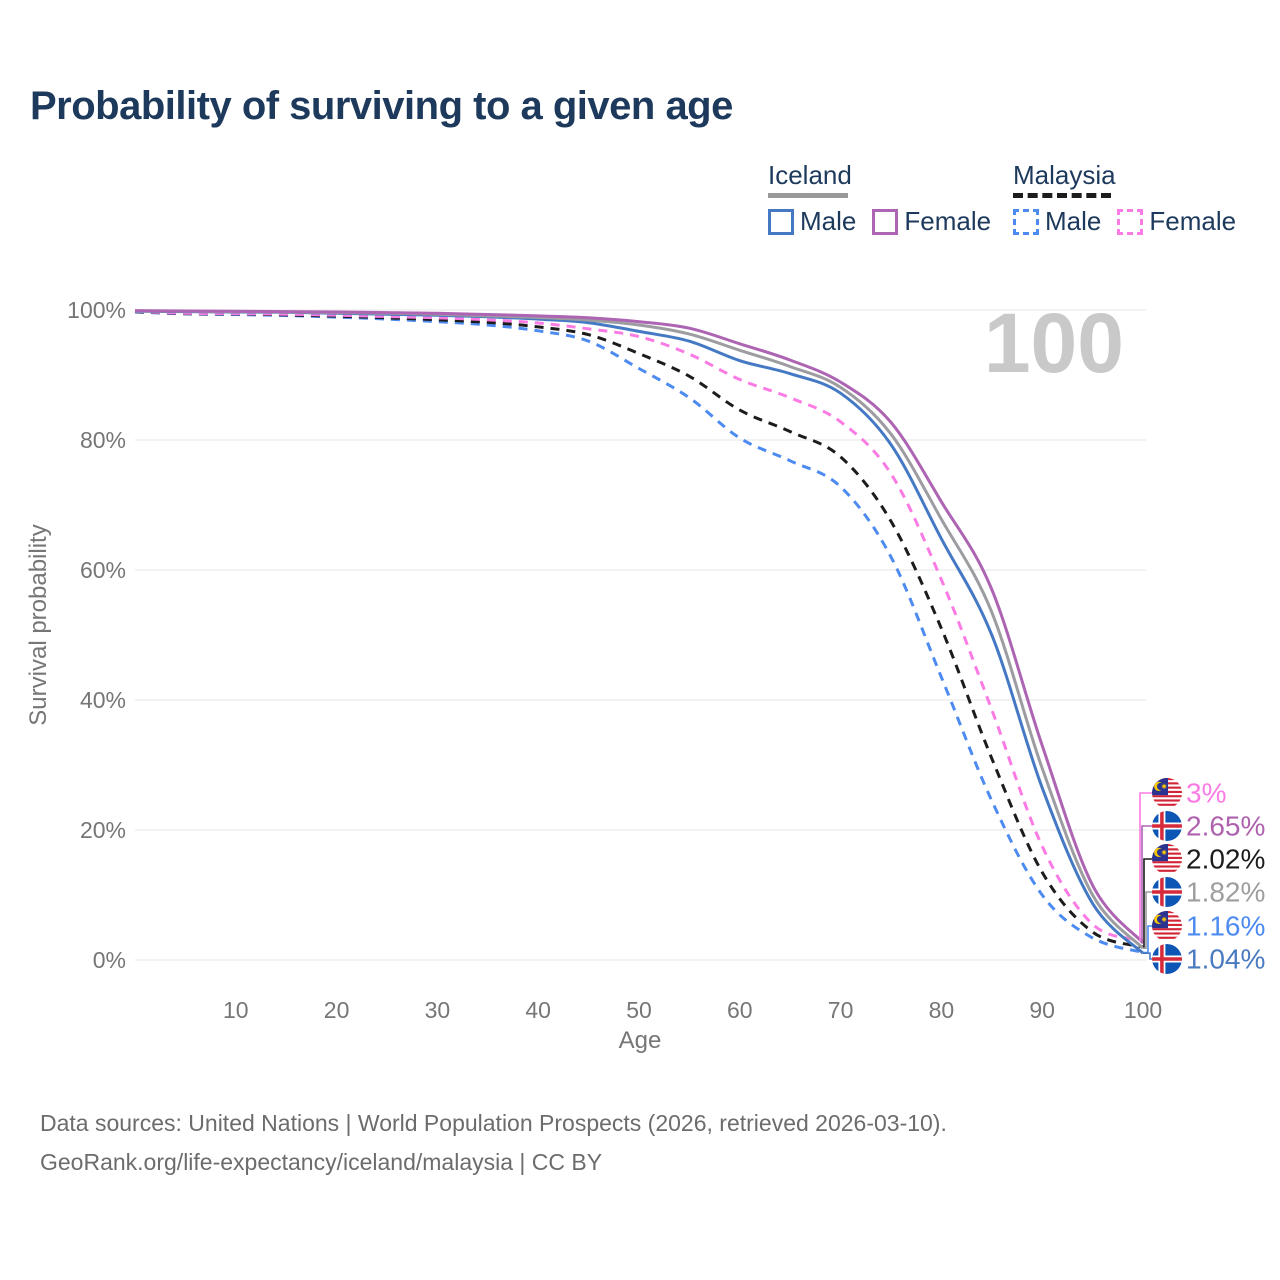 This screenshot has width=1280, height=1280. I want to click on y-tick-label: 40%, so click(103, 700).